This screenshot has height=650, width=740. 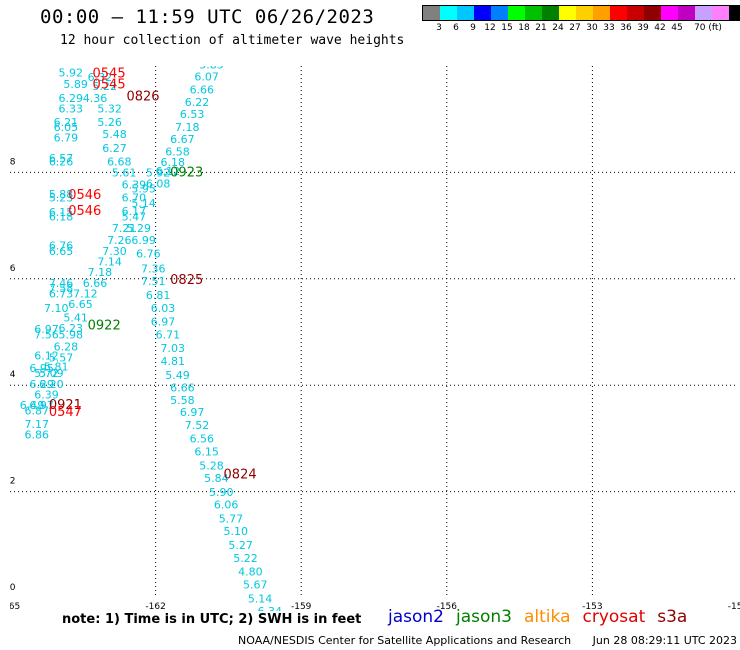 What do you see at coordinates (207, 17) in the screenshot?
I see `map-title: 00:00 – 11:59 UTC 06/26/2023` at bounding box center [207, 17].